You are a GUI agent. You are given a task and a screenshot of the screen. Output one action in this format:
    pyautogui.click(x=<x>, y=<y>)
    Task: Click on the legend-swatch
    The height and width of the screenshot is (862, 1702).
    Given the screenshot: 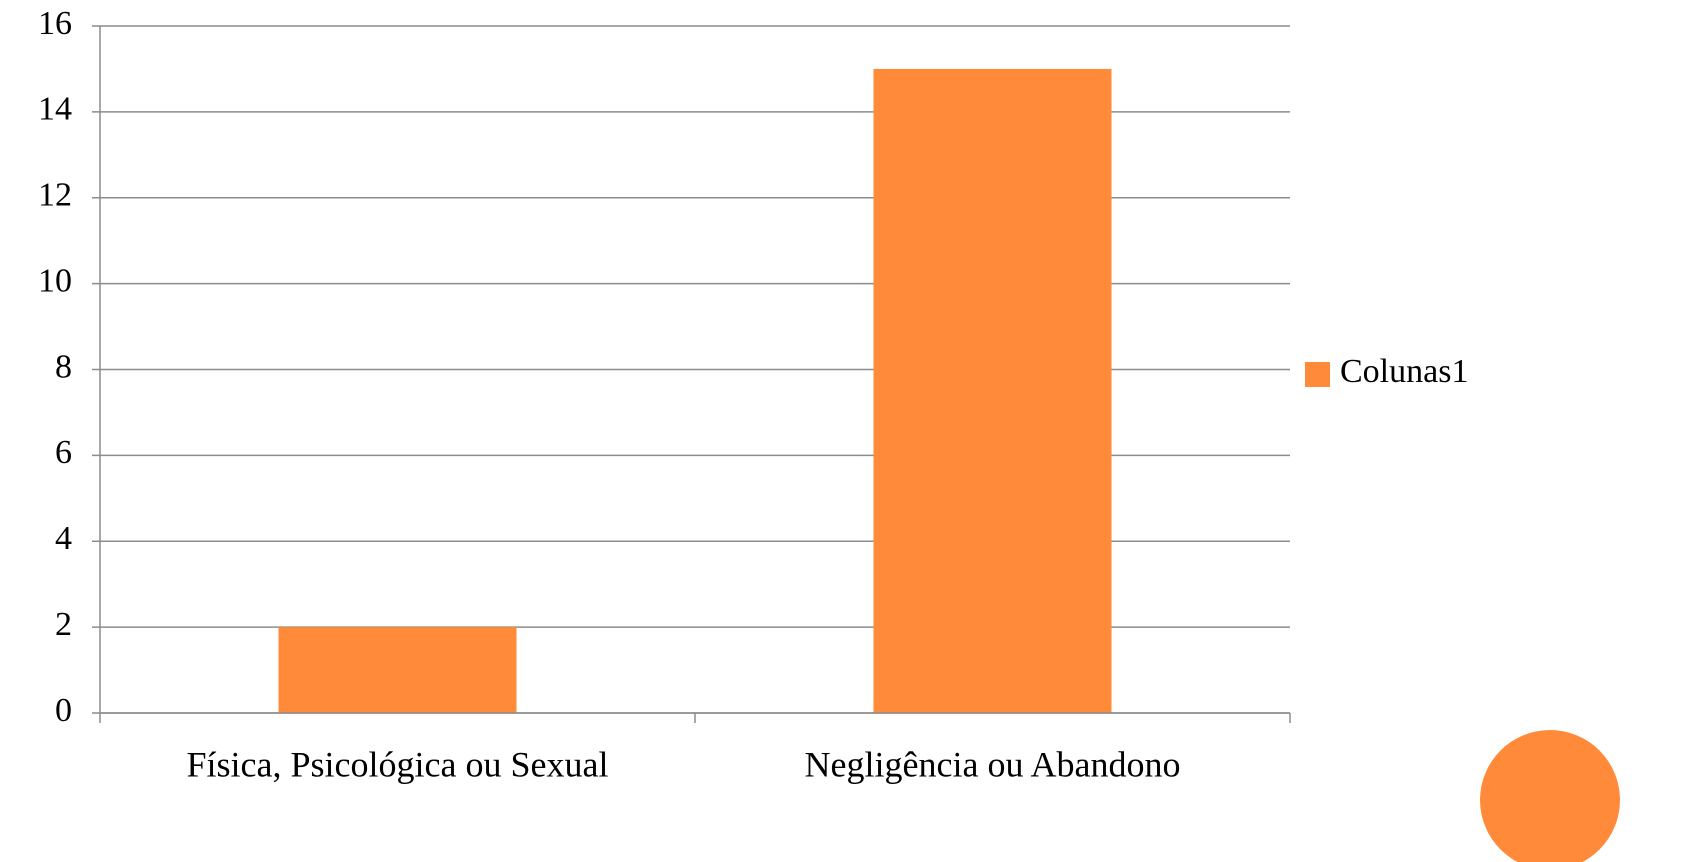 What is the action you would take?
    pyautogui.click(x=1317, y=374)
    